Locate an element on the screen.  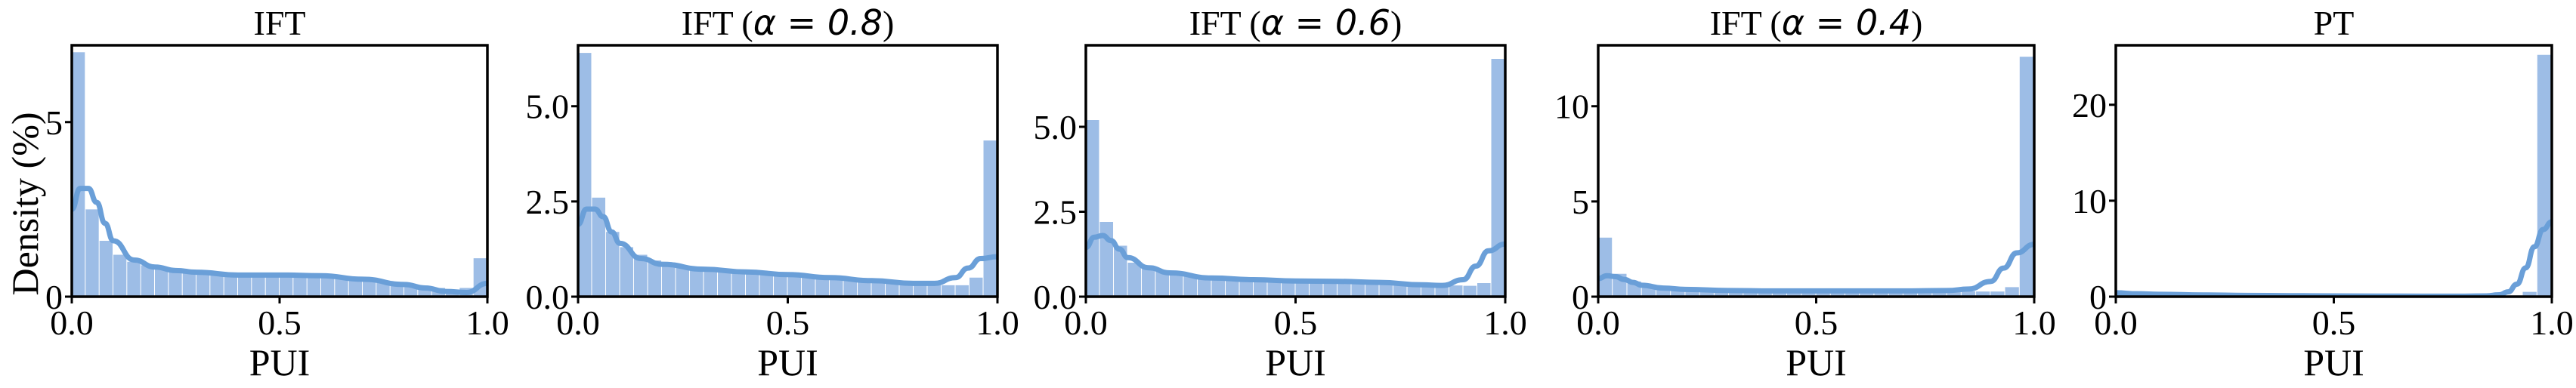
panel-title-text: PT is located at coordinates (2334, 23).